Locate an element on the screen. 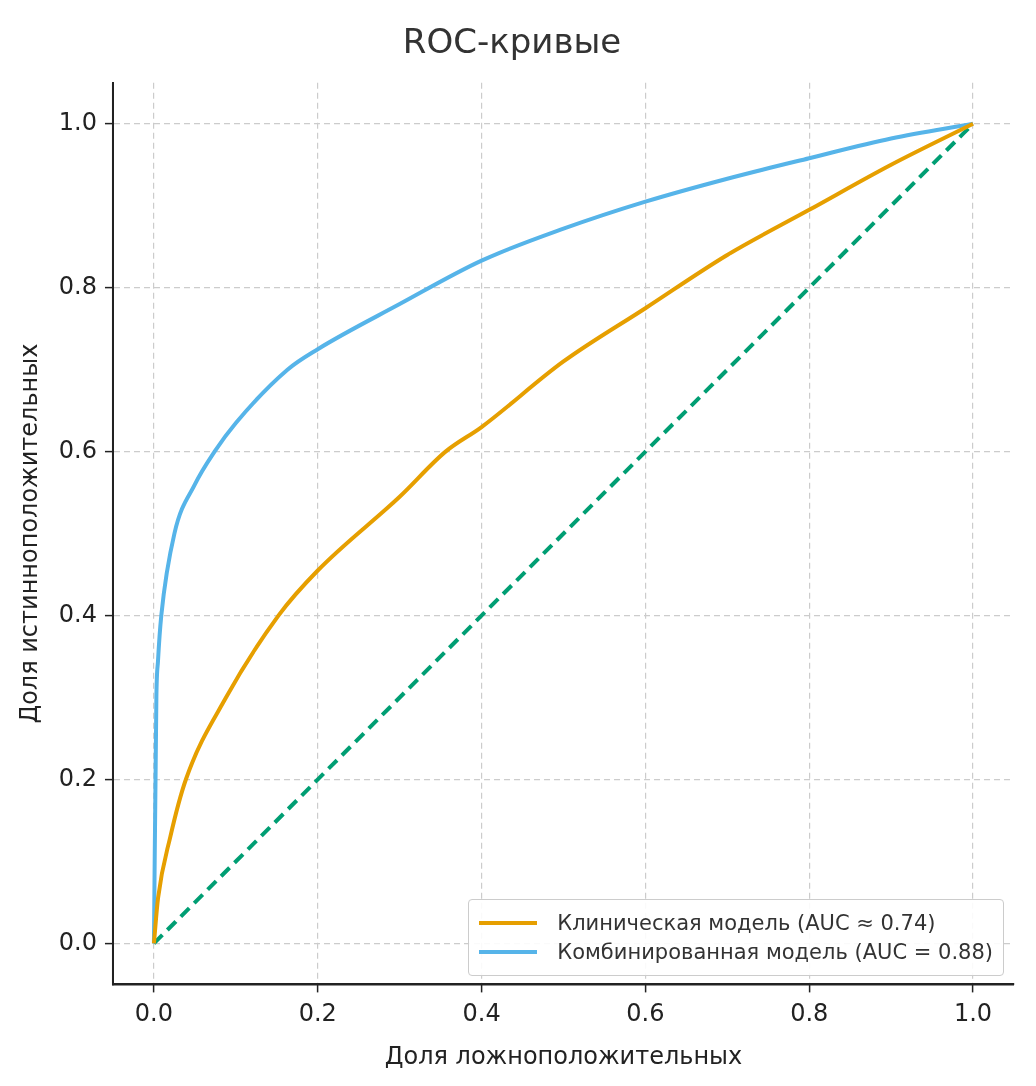 This screenshot has width=1036, height=1086. y-tick-label: 0.2 is located at coordinates (77, 777).